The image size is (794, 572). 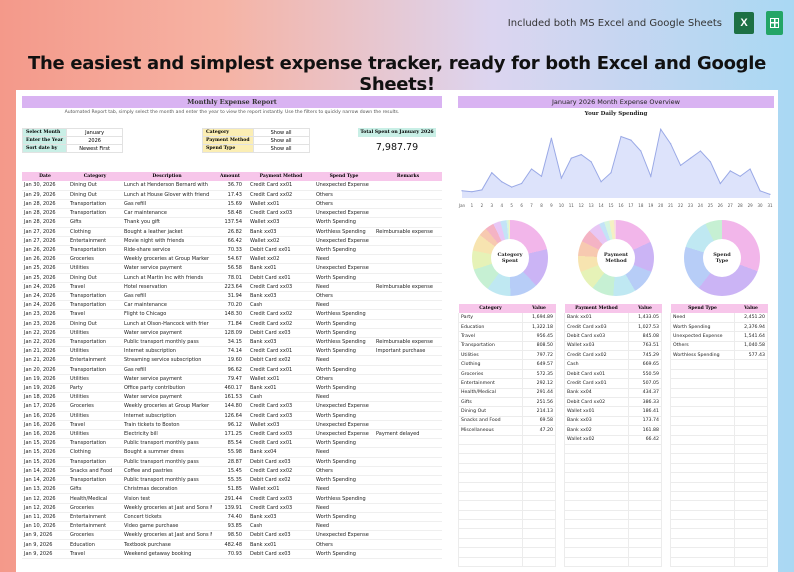 What do you see at coordinates (592, 205) in the screenshot?
I see `x-tick-label: 13` at bounding box center [592, 205].